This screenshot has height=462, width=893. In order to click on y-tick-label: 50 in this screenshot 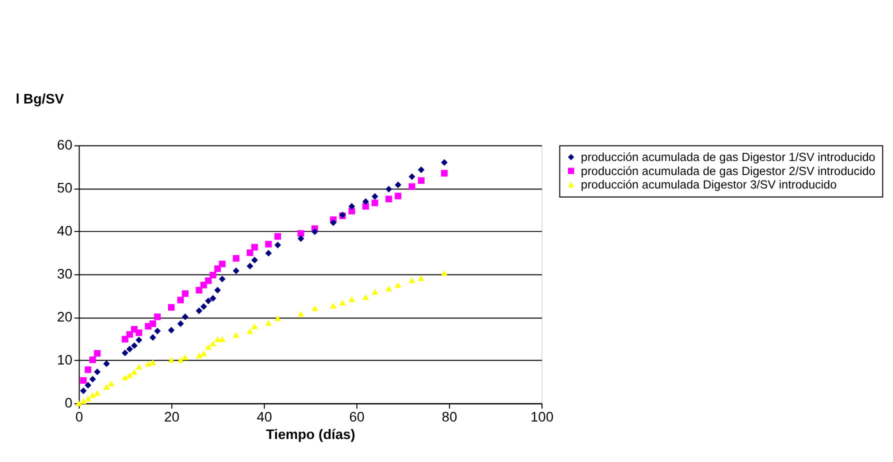, I will do `click(65, 188)`.